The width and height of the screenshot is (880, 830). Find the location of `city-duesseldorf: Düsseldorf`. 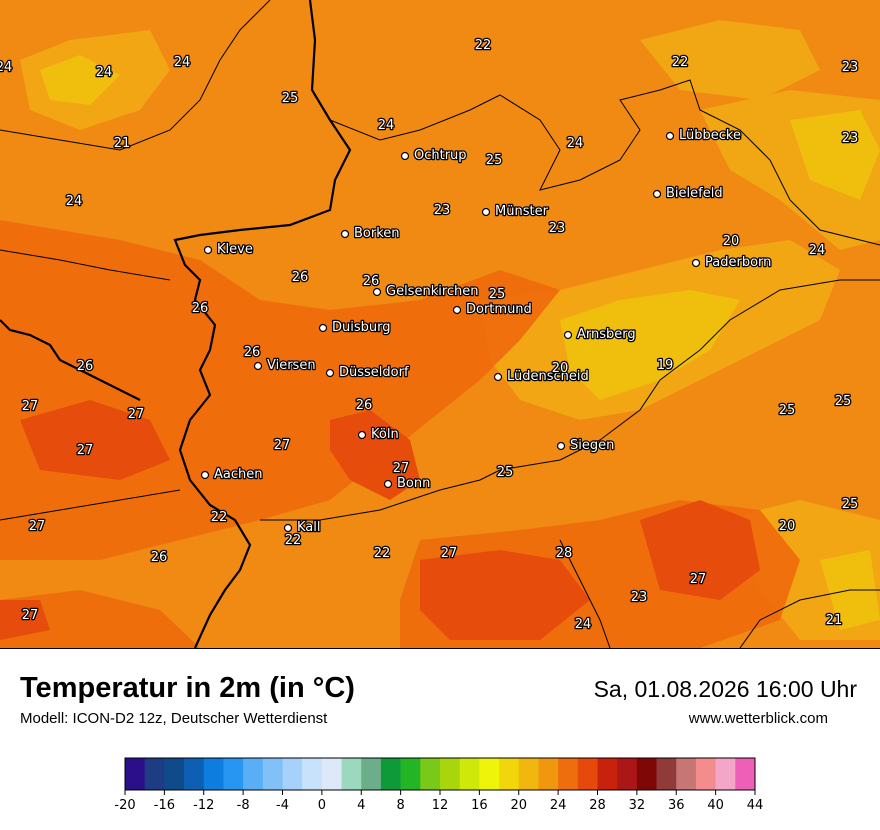

city-duesseldorf: Düsseldorf is located at coordinates (367, 372).